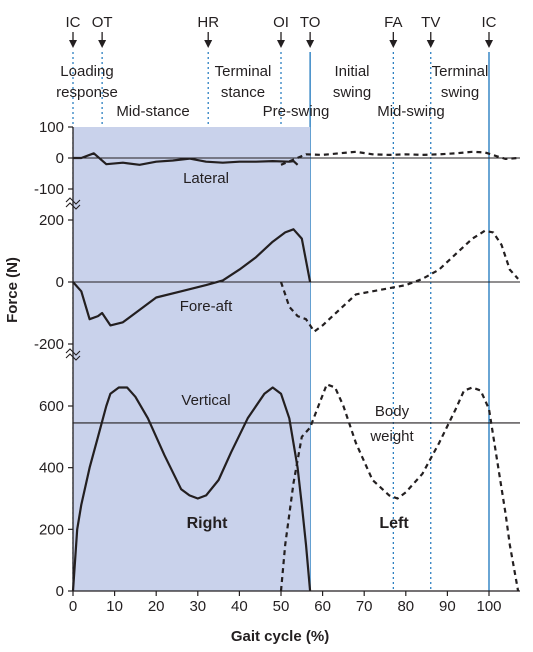  I want to click on phase-label: Mid-stance, so click(152, 111).